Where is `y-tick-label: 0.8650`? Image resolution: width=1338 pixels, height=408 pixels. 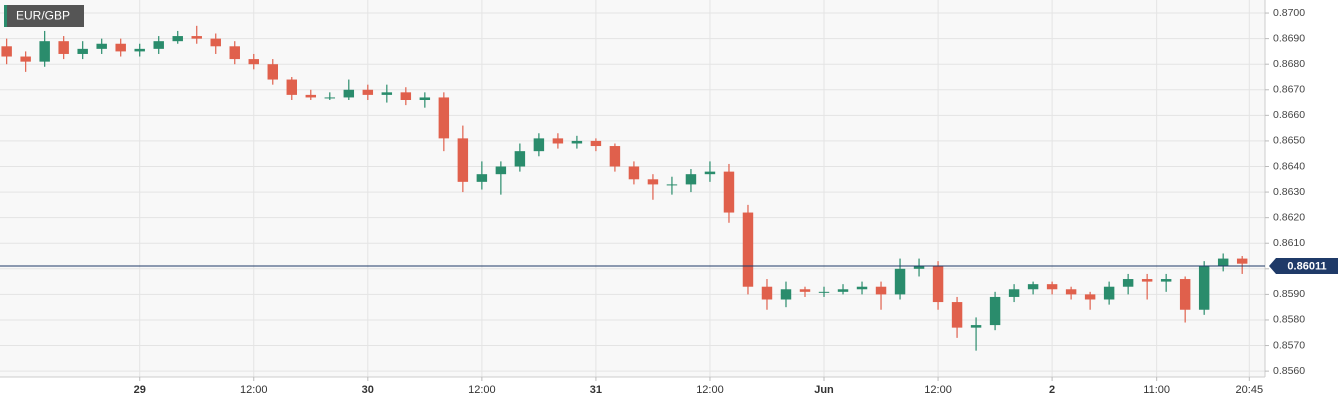 y-tick-label: 0.8650 is located at coordinates (1289, 141).